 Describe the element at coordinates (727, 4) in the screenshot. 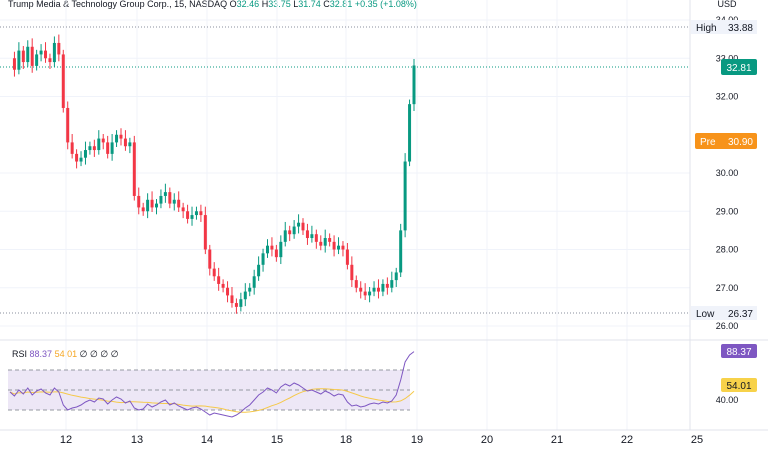

I see `currency-label: USD` at that location.